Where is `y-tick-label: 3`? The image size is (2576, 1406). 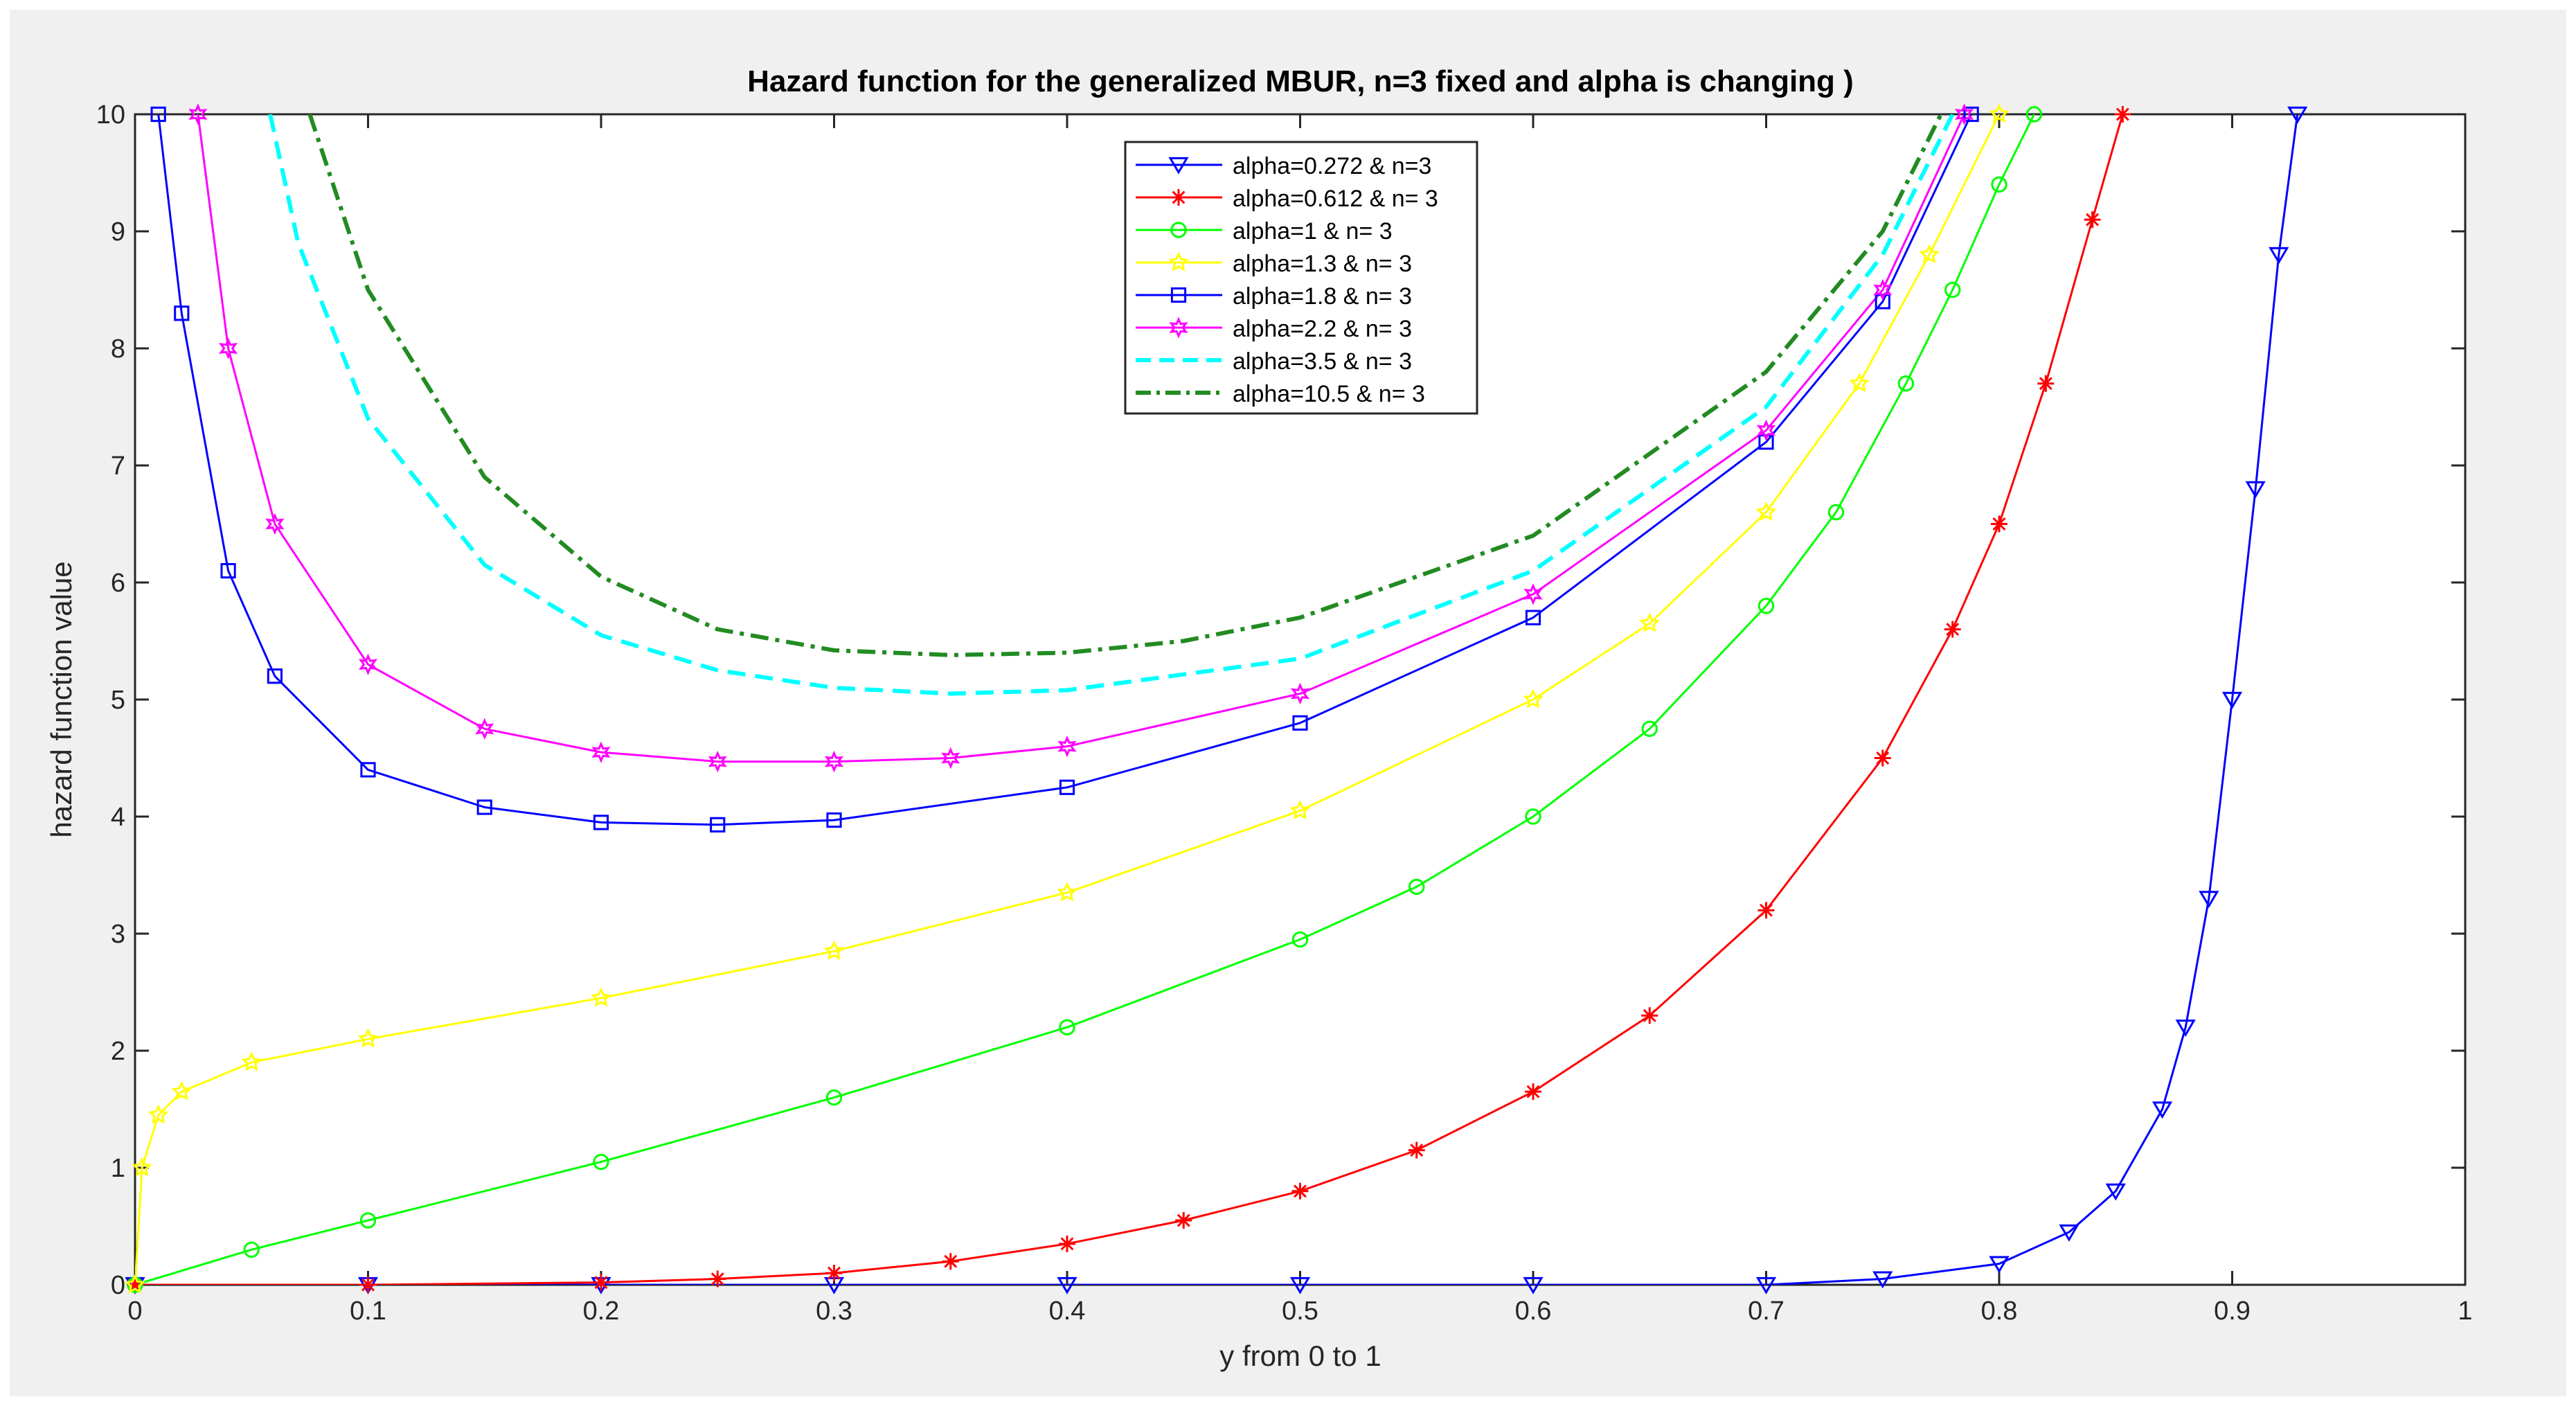
y-tick-label: 3 is located at coordinates (118, 935).